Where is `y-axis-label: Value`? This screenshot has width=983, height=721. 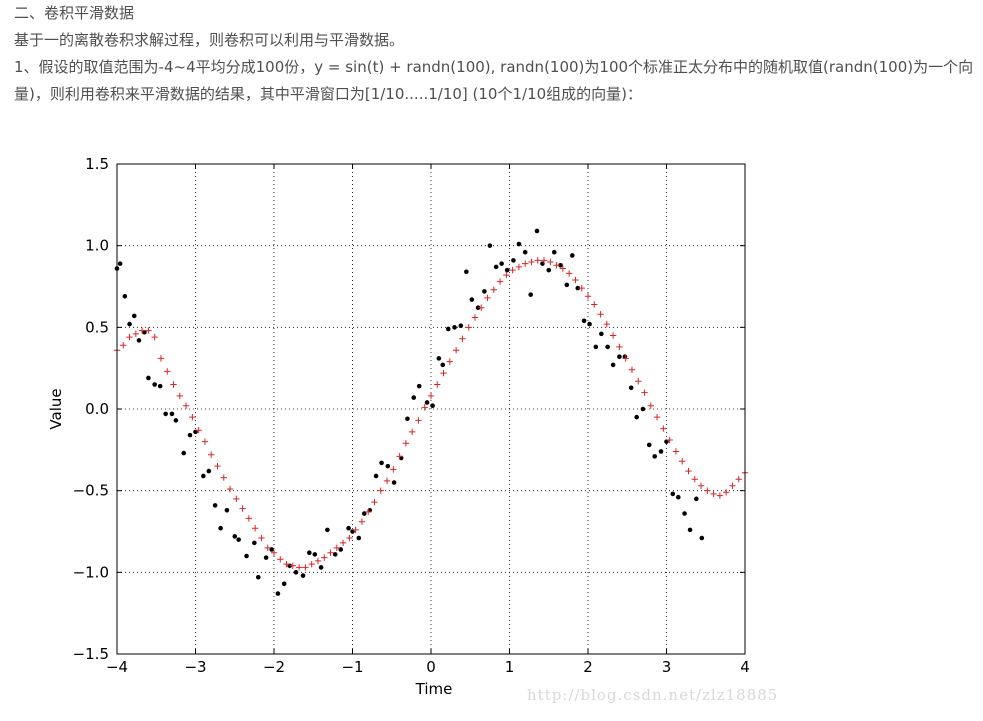
y-axis-label: Value is located at coordinates (56, 408).